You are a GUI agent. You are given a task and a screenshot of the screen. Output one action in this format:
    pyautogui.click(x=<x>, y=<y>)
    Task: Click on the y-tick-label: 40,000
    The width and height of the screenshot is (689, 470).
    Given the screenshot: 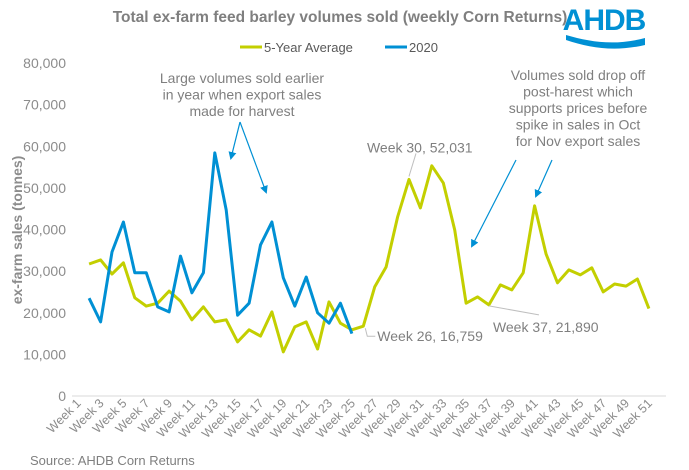 What is the action you would take?
    pyautogui.click(x=44, y=230)
    